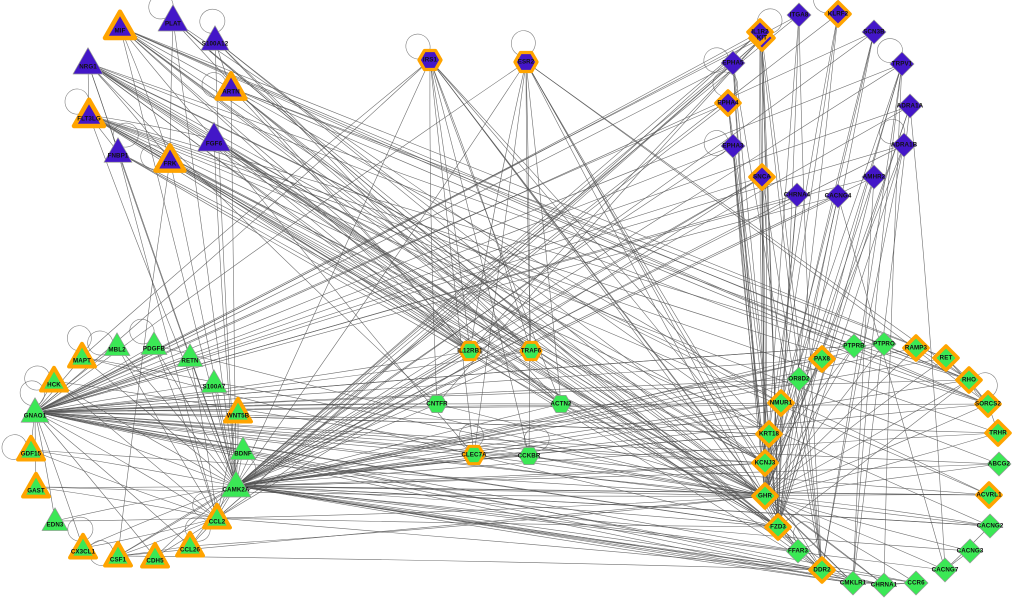 Image resolution: width=1027 pixels, height=600 pixels. What do you see at coordinates (118, 150) in the screenshot?
I see `graph-node-fnbp1` at bounding box center [118, 150].